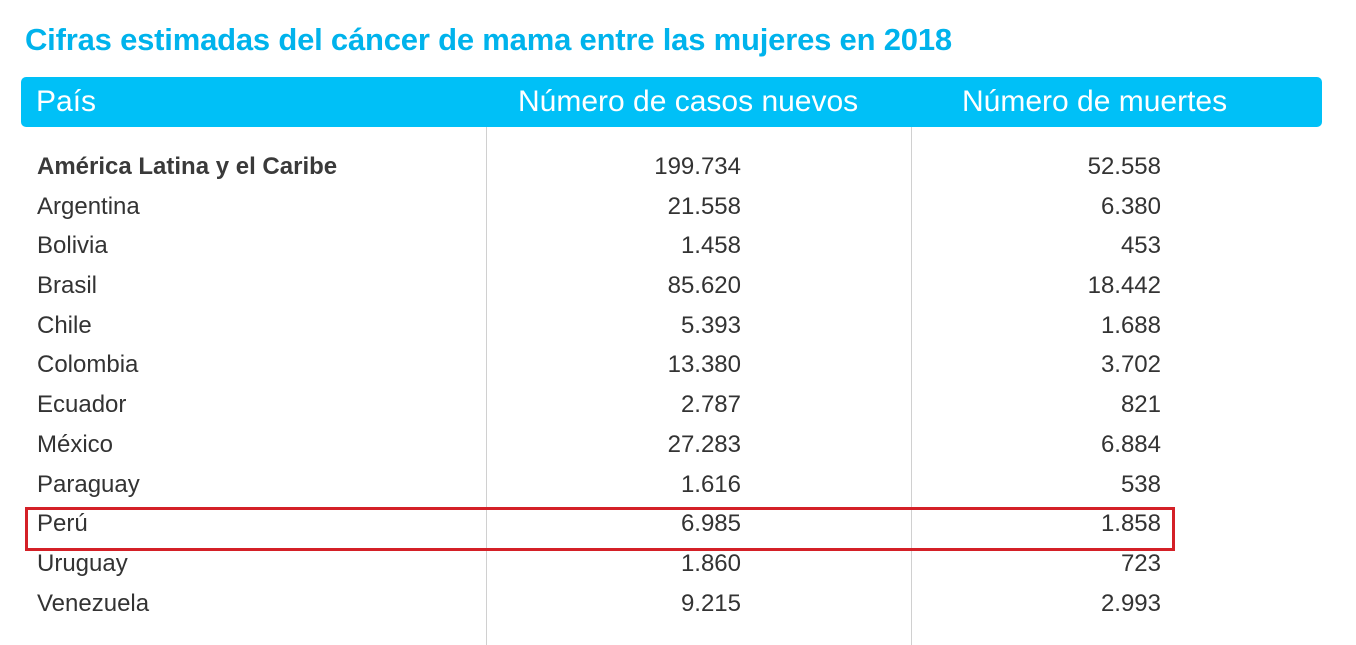 This screenshot has width=1356, height=645. What do you see at coordinates (1130, 325) in the screenshot?
I see `deaths-cell: 1.688` at bounding box center [1130, 325].